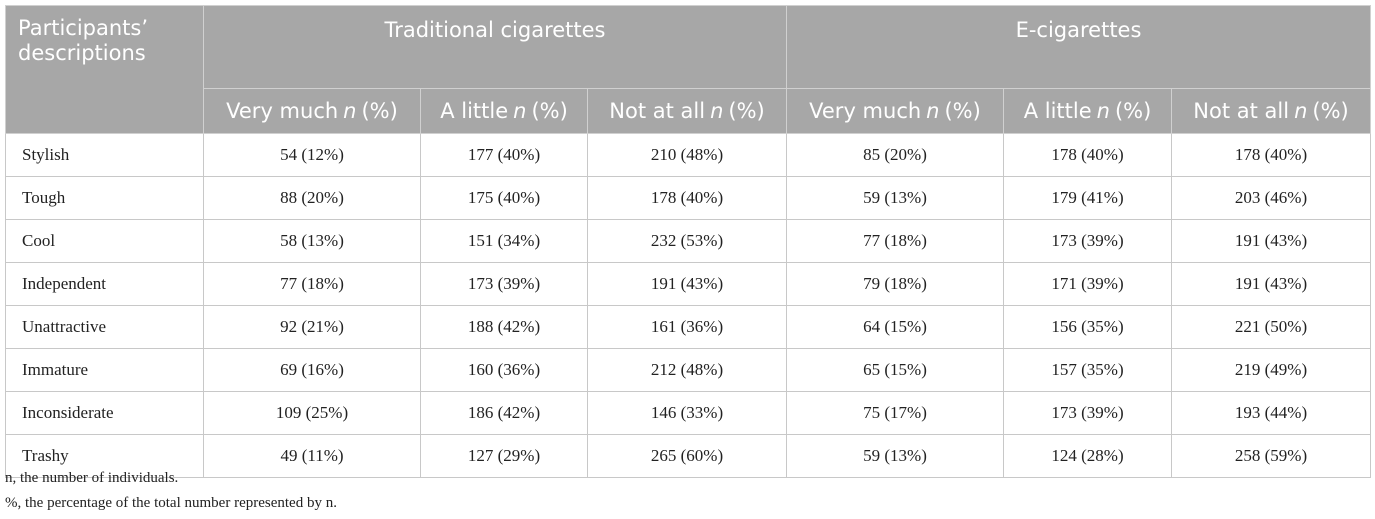  What do you see at coordinates (104, 413) in the screenshot?
I see `row-label: Inconsiderate` at bounding box center [104, 413].